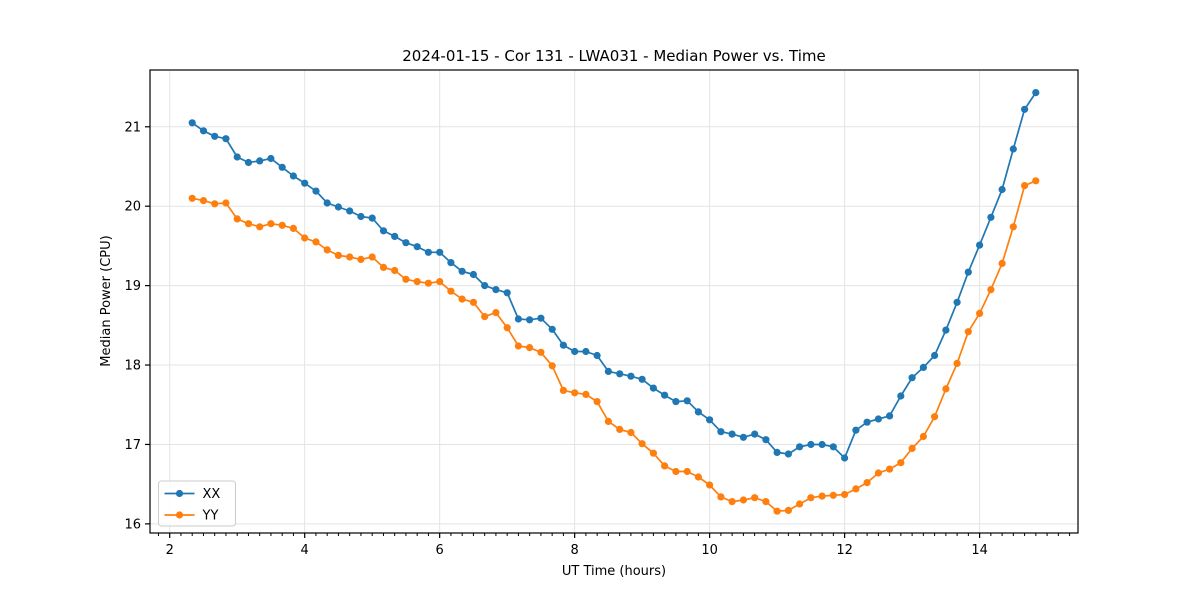  Describe the element at coordinates (132, 445) in the screenshot. I see `y-tick-label: 17` at that location.